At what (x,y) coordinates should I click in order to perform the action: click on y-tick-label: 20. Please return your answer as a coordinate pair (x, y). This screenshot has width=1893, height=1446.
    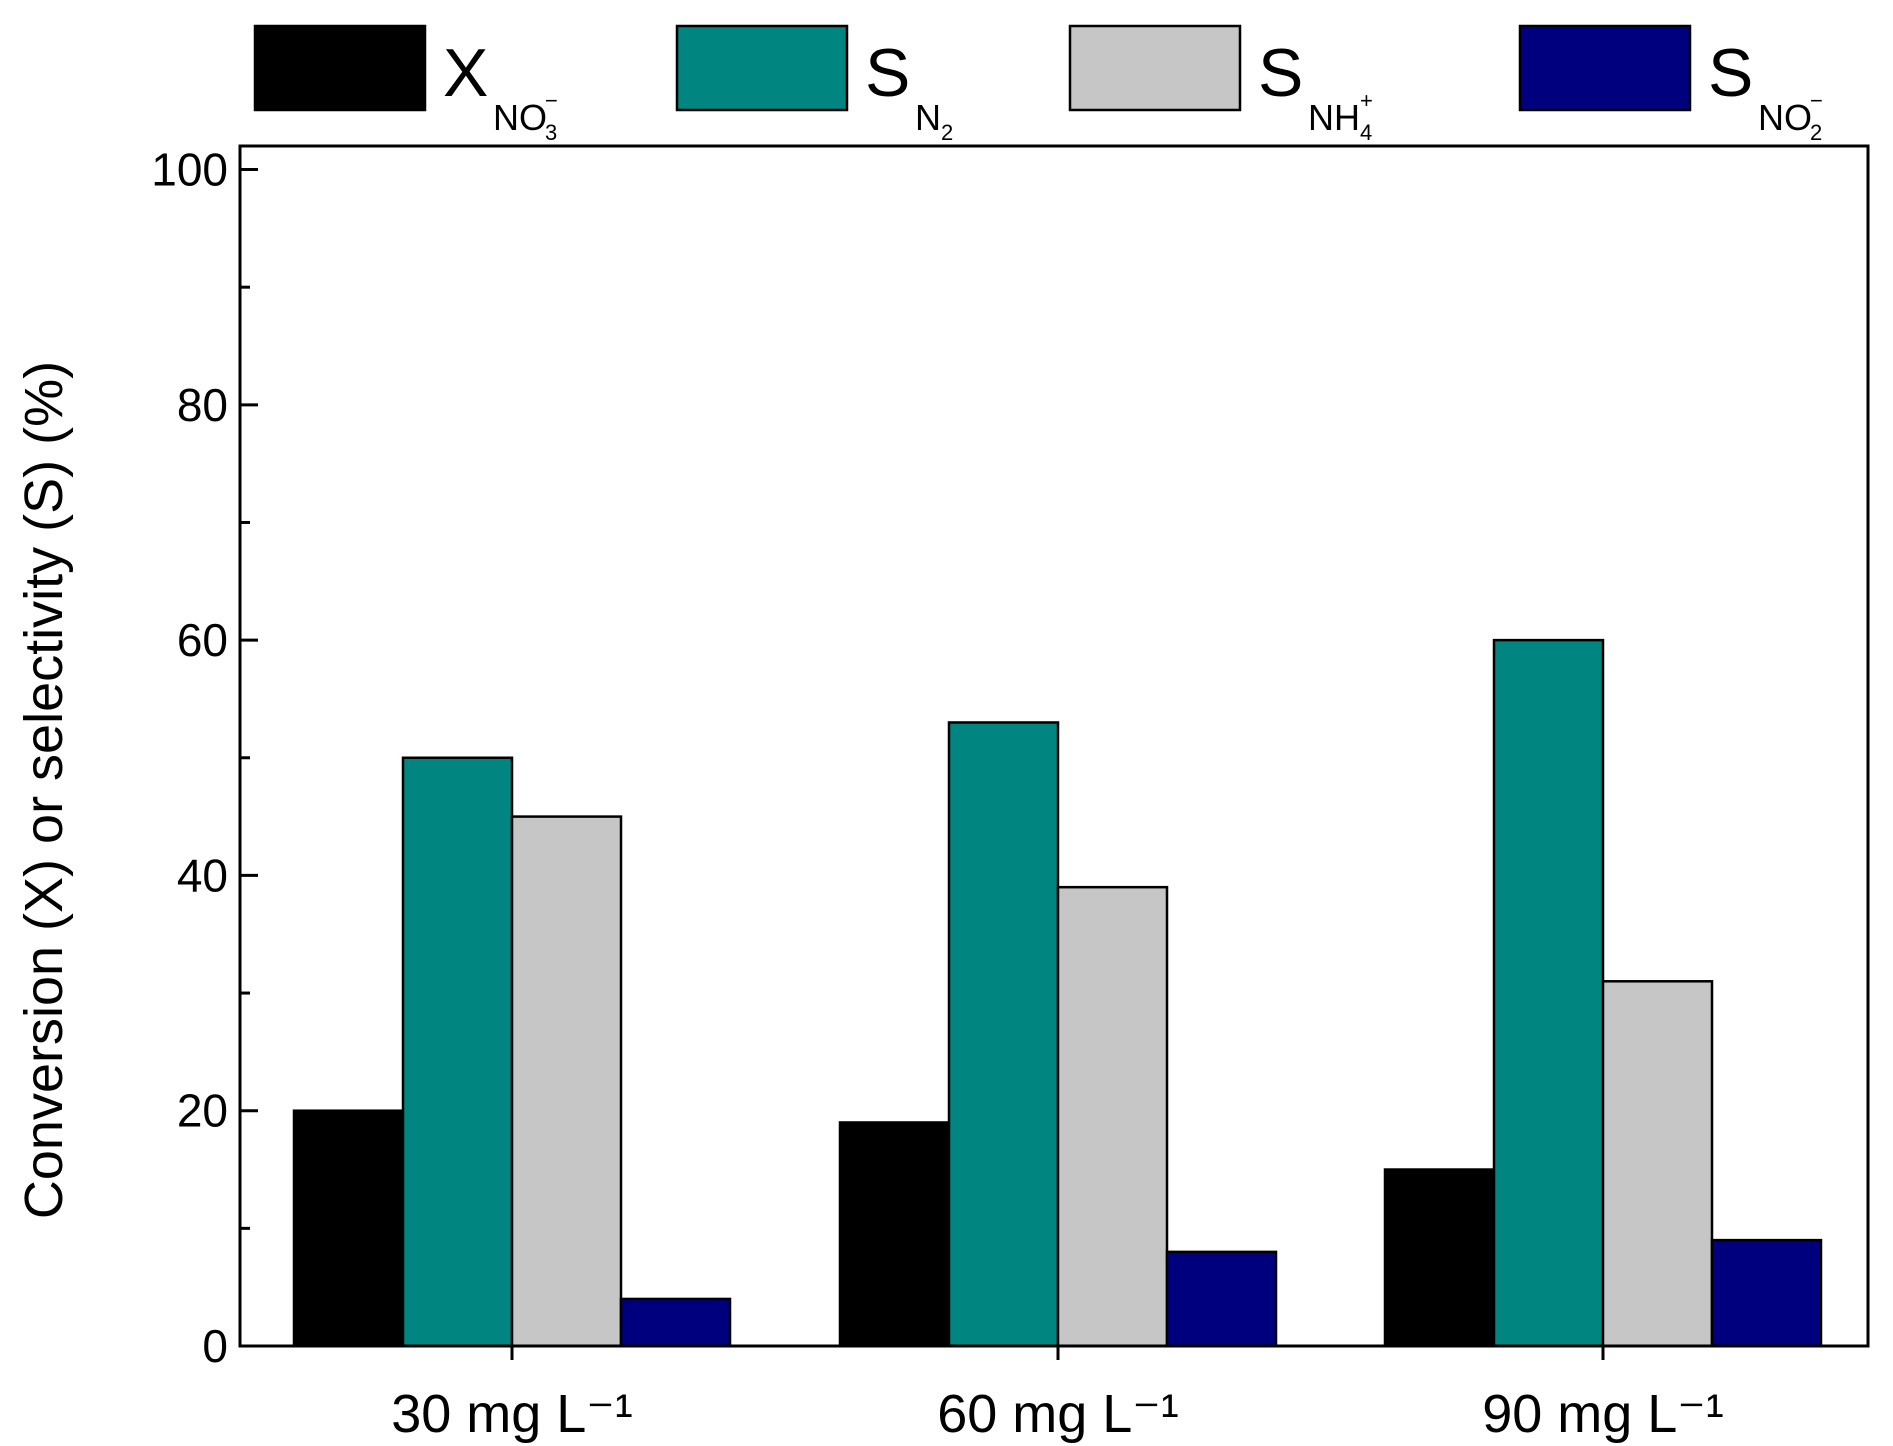
    Looking at the image, I should click on (202, 1111).